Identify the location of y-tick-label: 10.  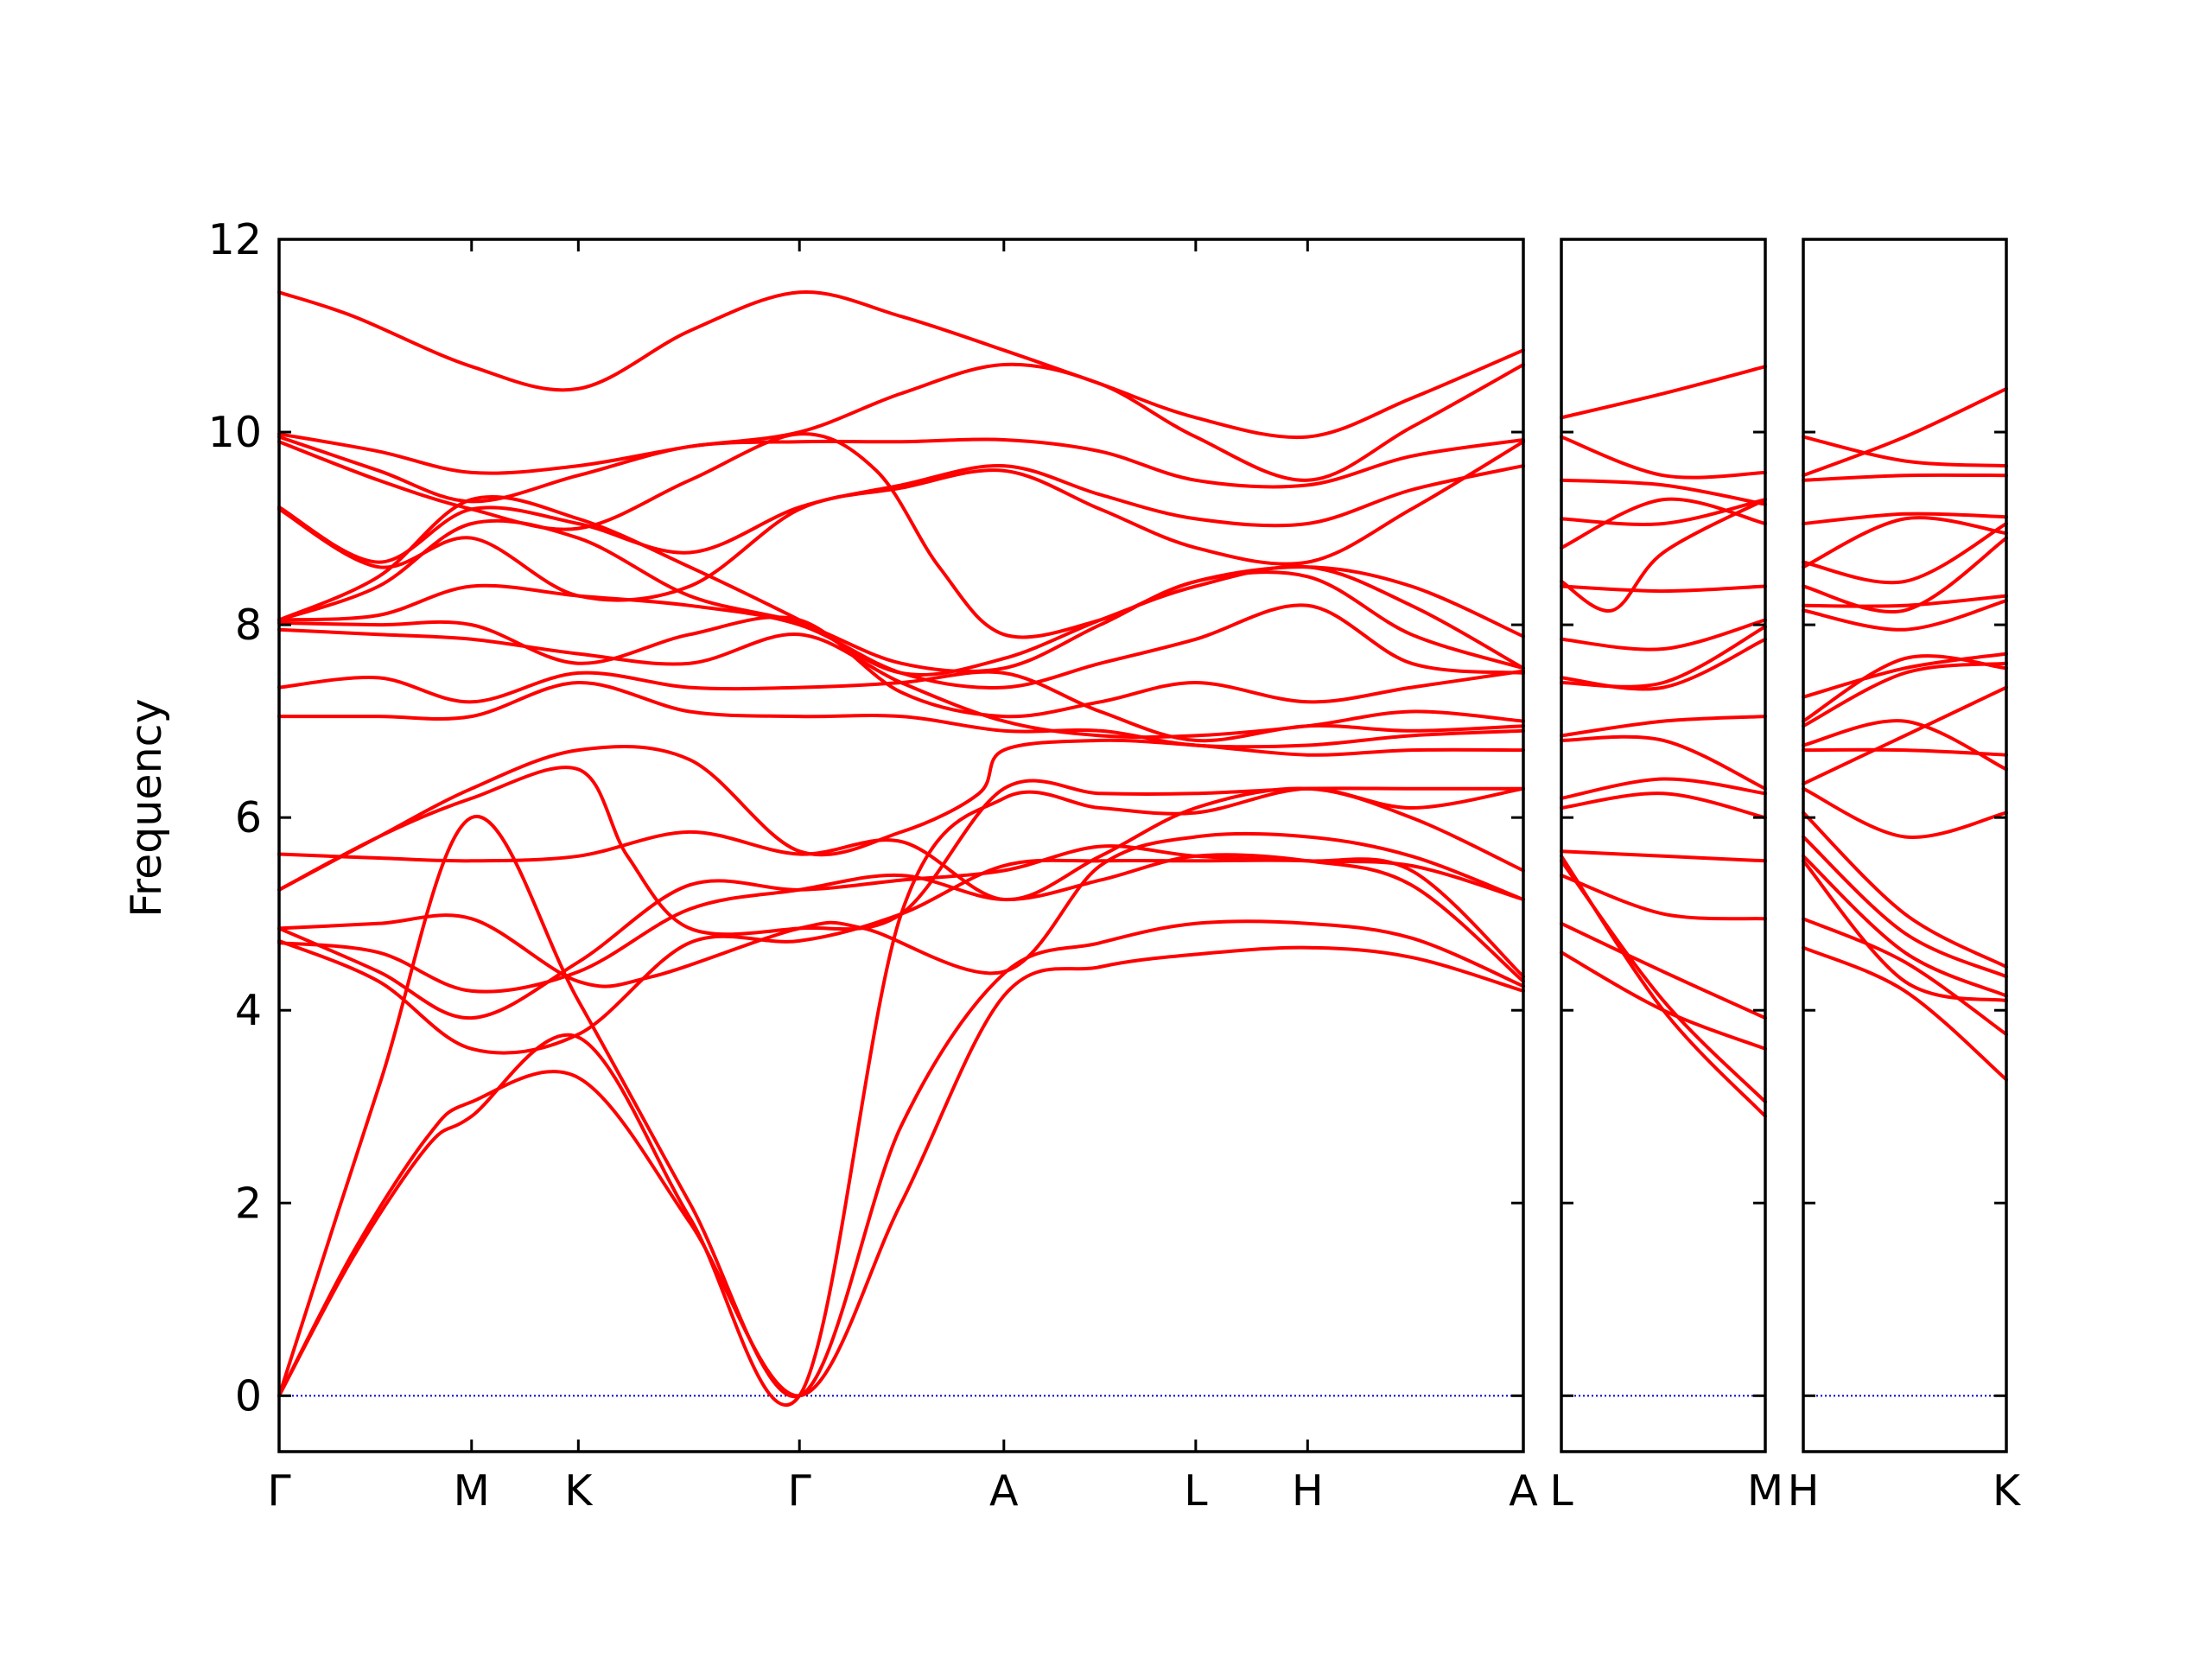
(235, 432).